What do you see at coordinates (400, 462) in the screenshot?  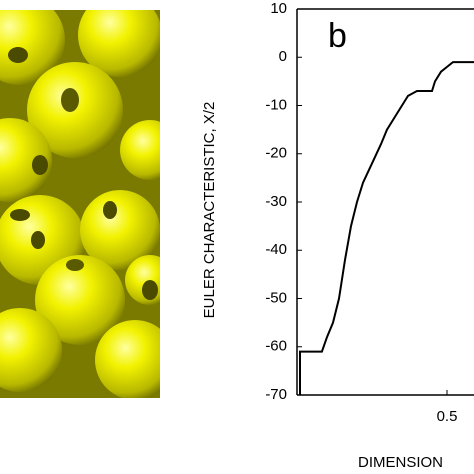 I see `x-axis-label: DIMENSION` at bounding box center [400, 462].